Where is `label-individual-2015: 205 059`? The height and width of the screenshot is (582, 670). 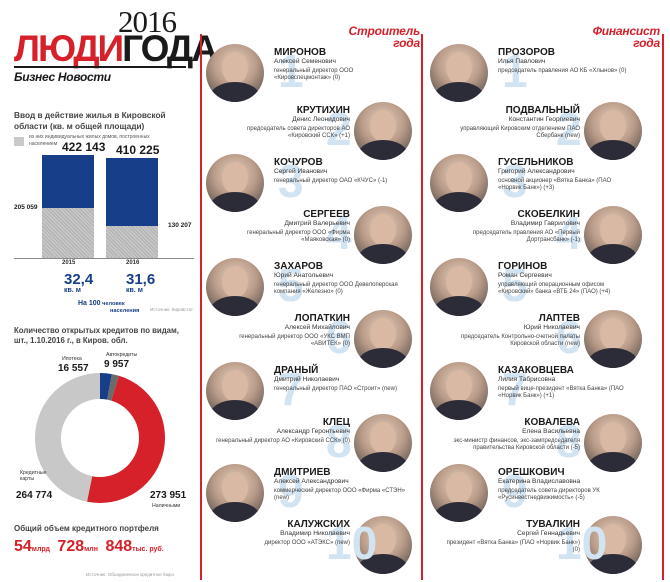
label-individual-2015: 205 059 is located at coordinates (26, 207).